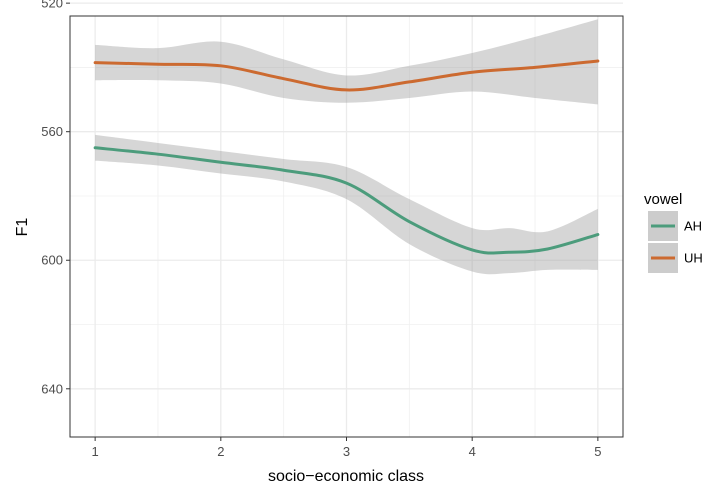  What do you see at coordinates (472, 451) in the screenshot?
I see `x-tick-label: 4` at bounding box center [472, 451].